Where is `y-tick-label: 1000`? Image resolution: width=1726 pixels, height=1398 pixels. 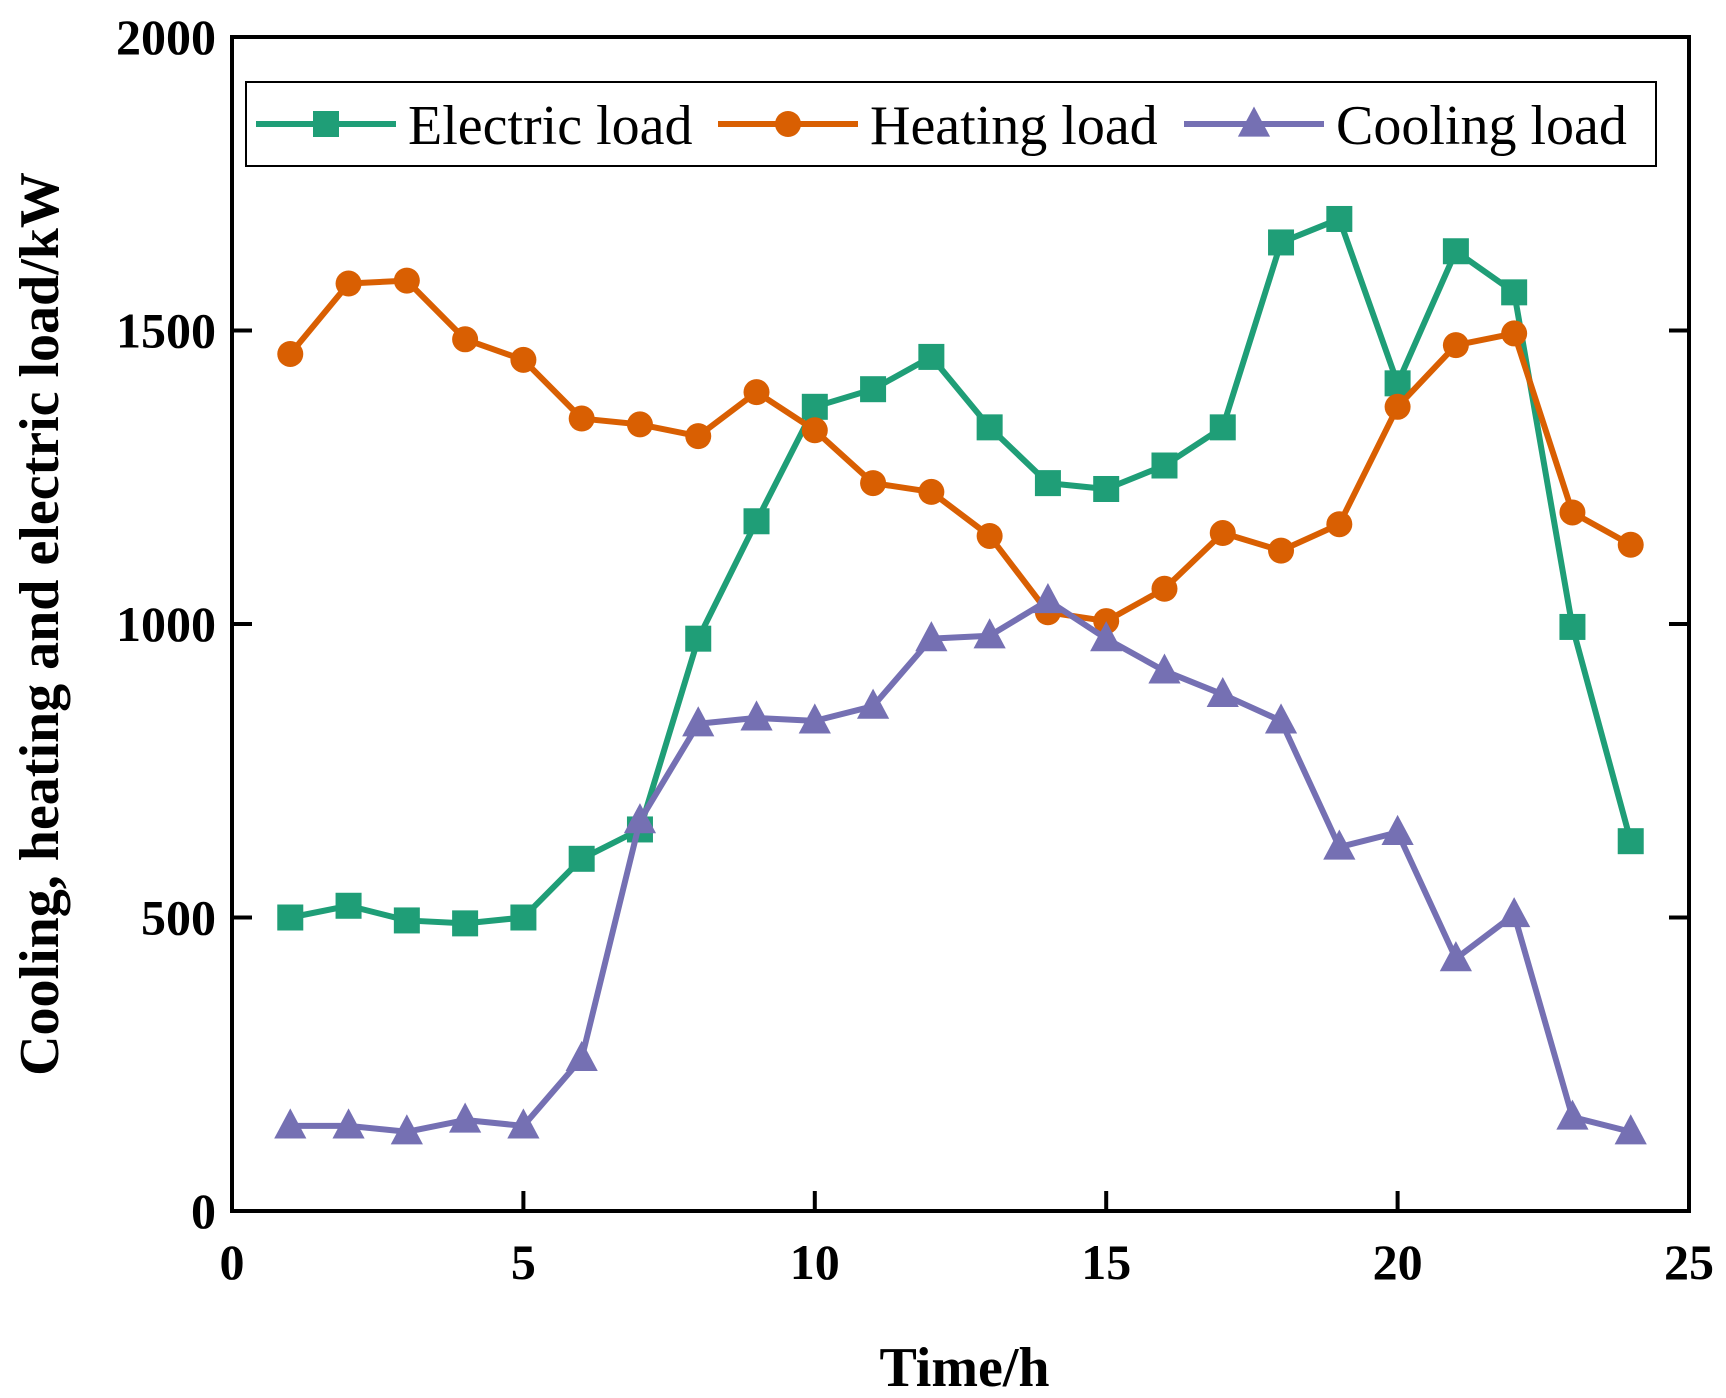 y-tick-label: 1000 is located at coordinates (166, 624).